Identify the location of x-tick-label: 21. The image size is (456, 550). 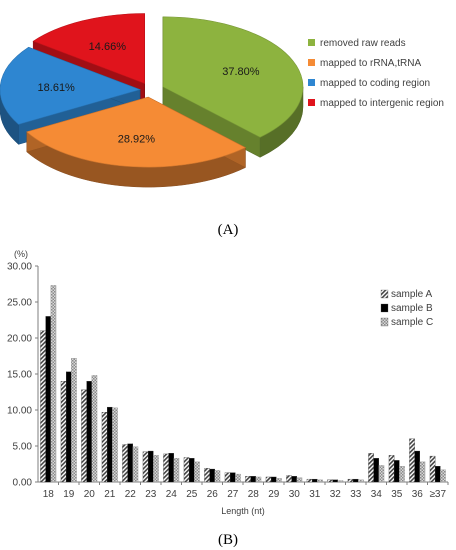
(110, 494).